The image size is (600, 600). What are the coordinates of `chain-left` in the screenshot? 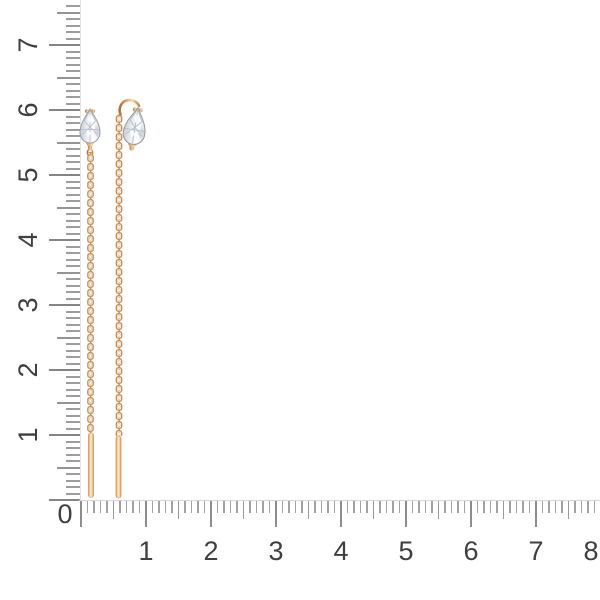 It's located at (90, 292).